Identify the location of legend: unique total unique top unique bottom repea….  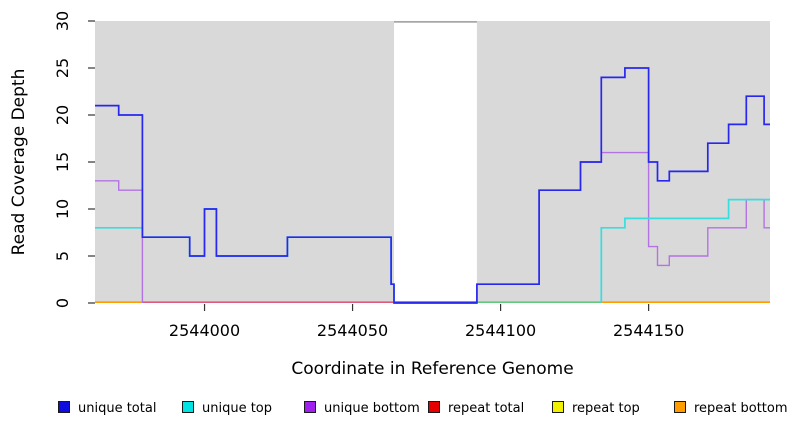
(396, 409).